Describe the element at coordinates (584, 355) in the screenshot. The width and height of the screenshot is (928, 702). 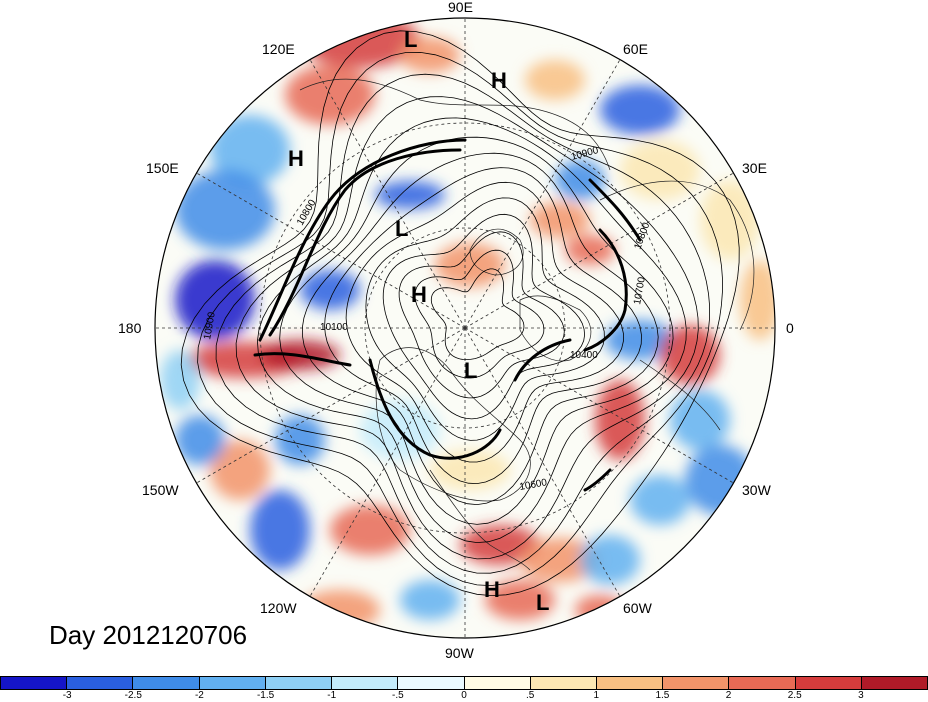
I see `contour-value-label: 10400` at that location.